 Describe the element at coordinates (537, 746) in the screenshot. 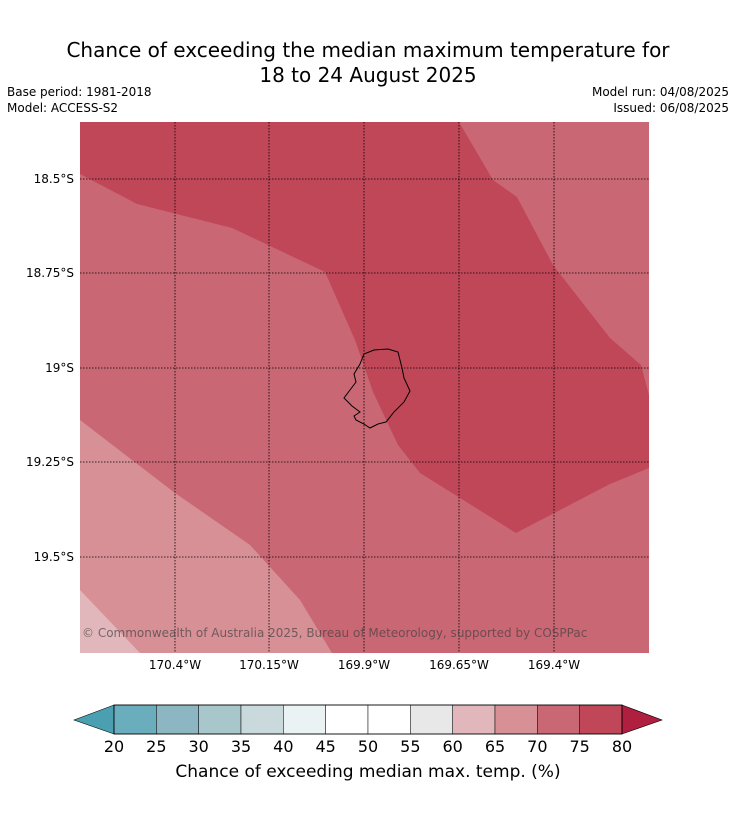

I see `colorbar-tick-label: 70` at that location.